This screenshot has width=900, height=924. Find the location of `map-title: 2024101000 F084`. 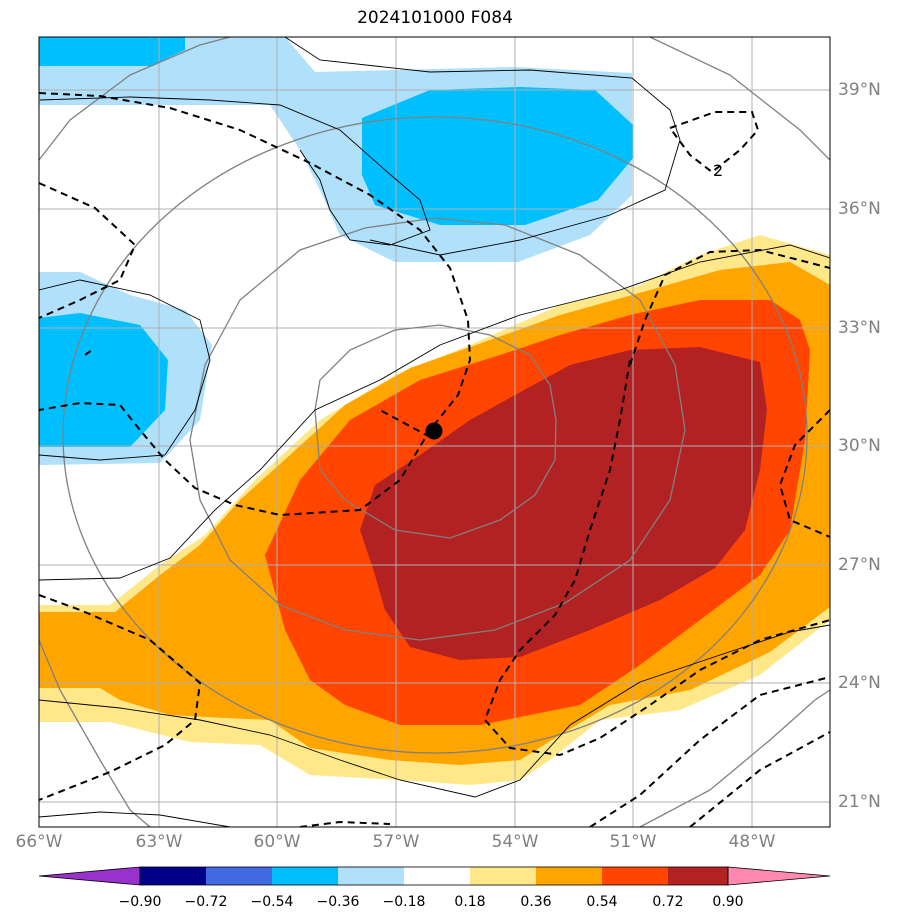

map-title: 2024101000 F084 is located at coordinates (435, 18).